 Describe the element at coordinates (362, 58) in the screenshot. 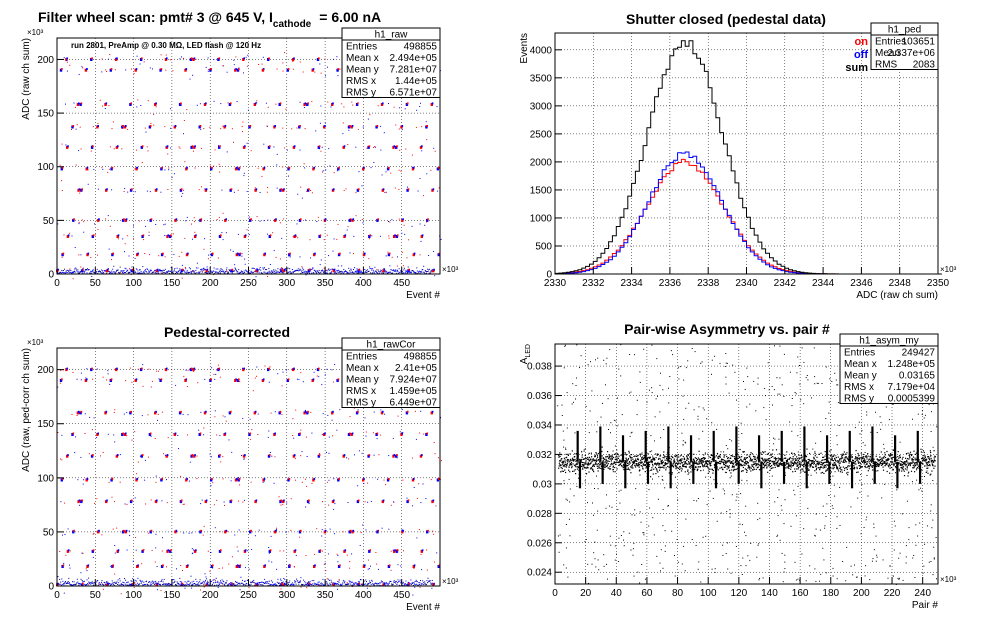

I see `stats-label: Mean x` at that location.